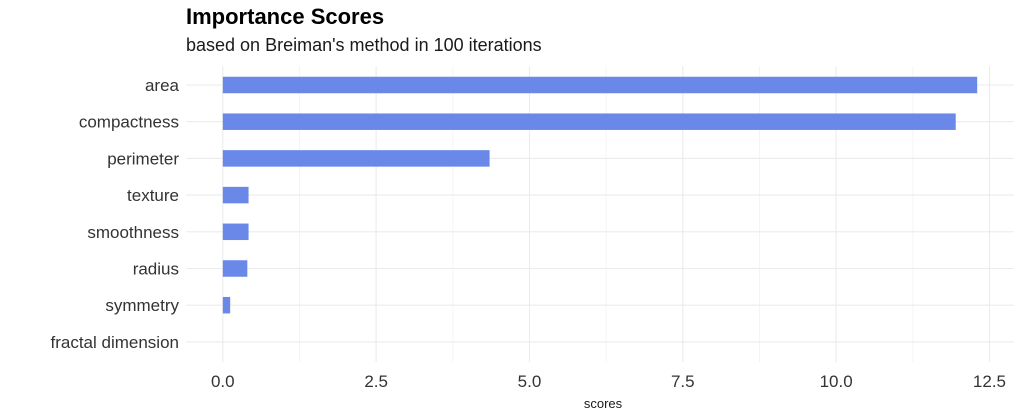 This screenshot has height=417, width=1024. I want to click on y-tick-label: symmetry, so click(142, 305).